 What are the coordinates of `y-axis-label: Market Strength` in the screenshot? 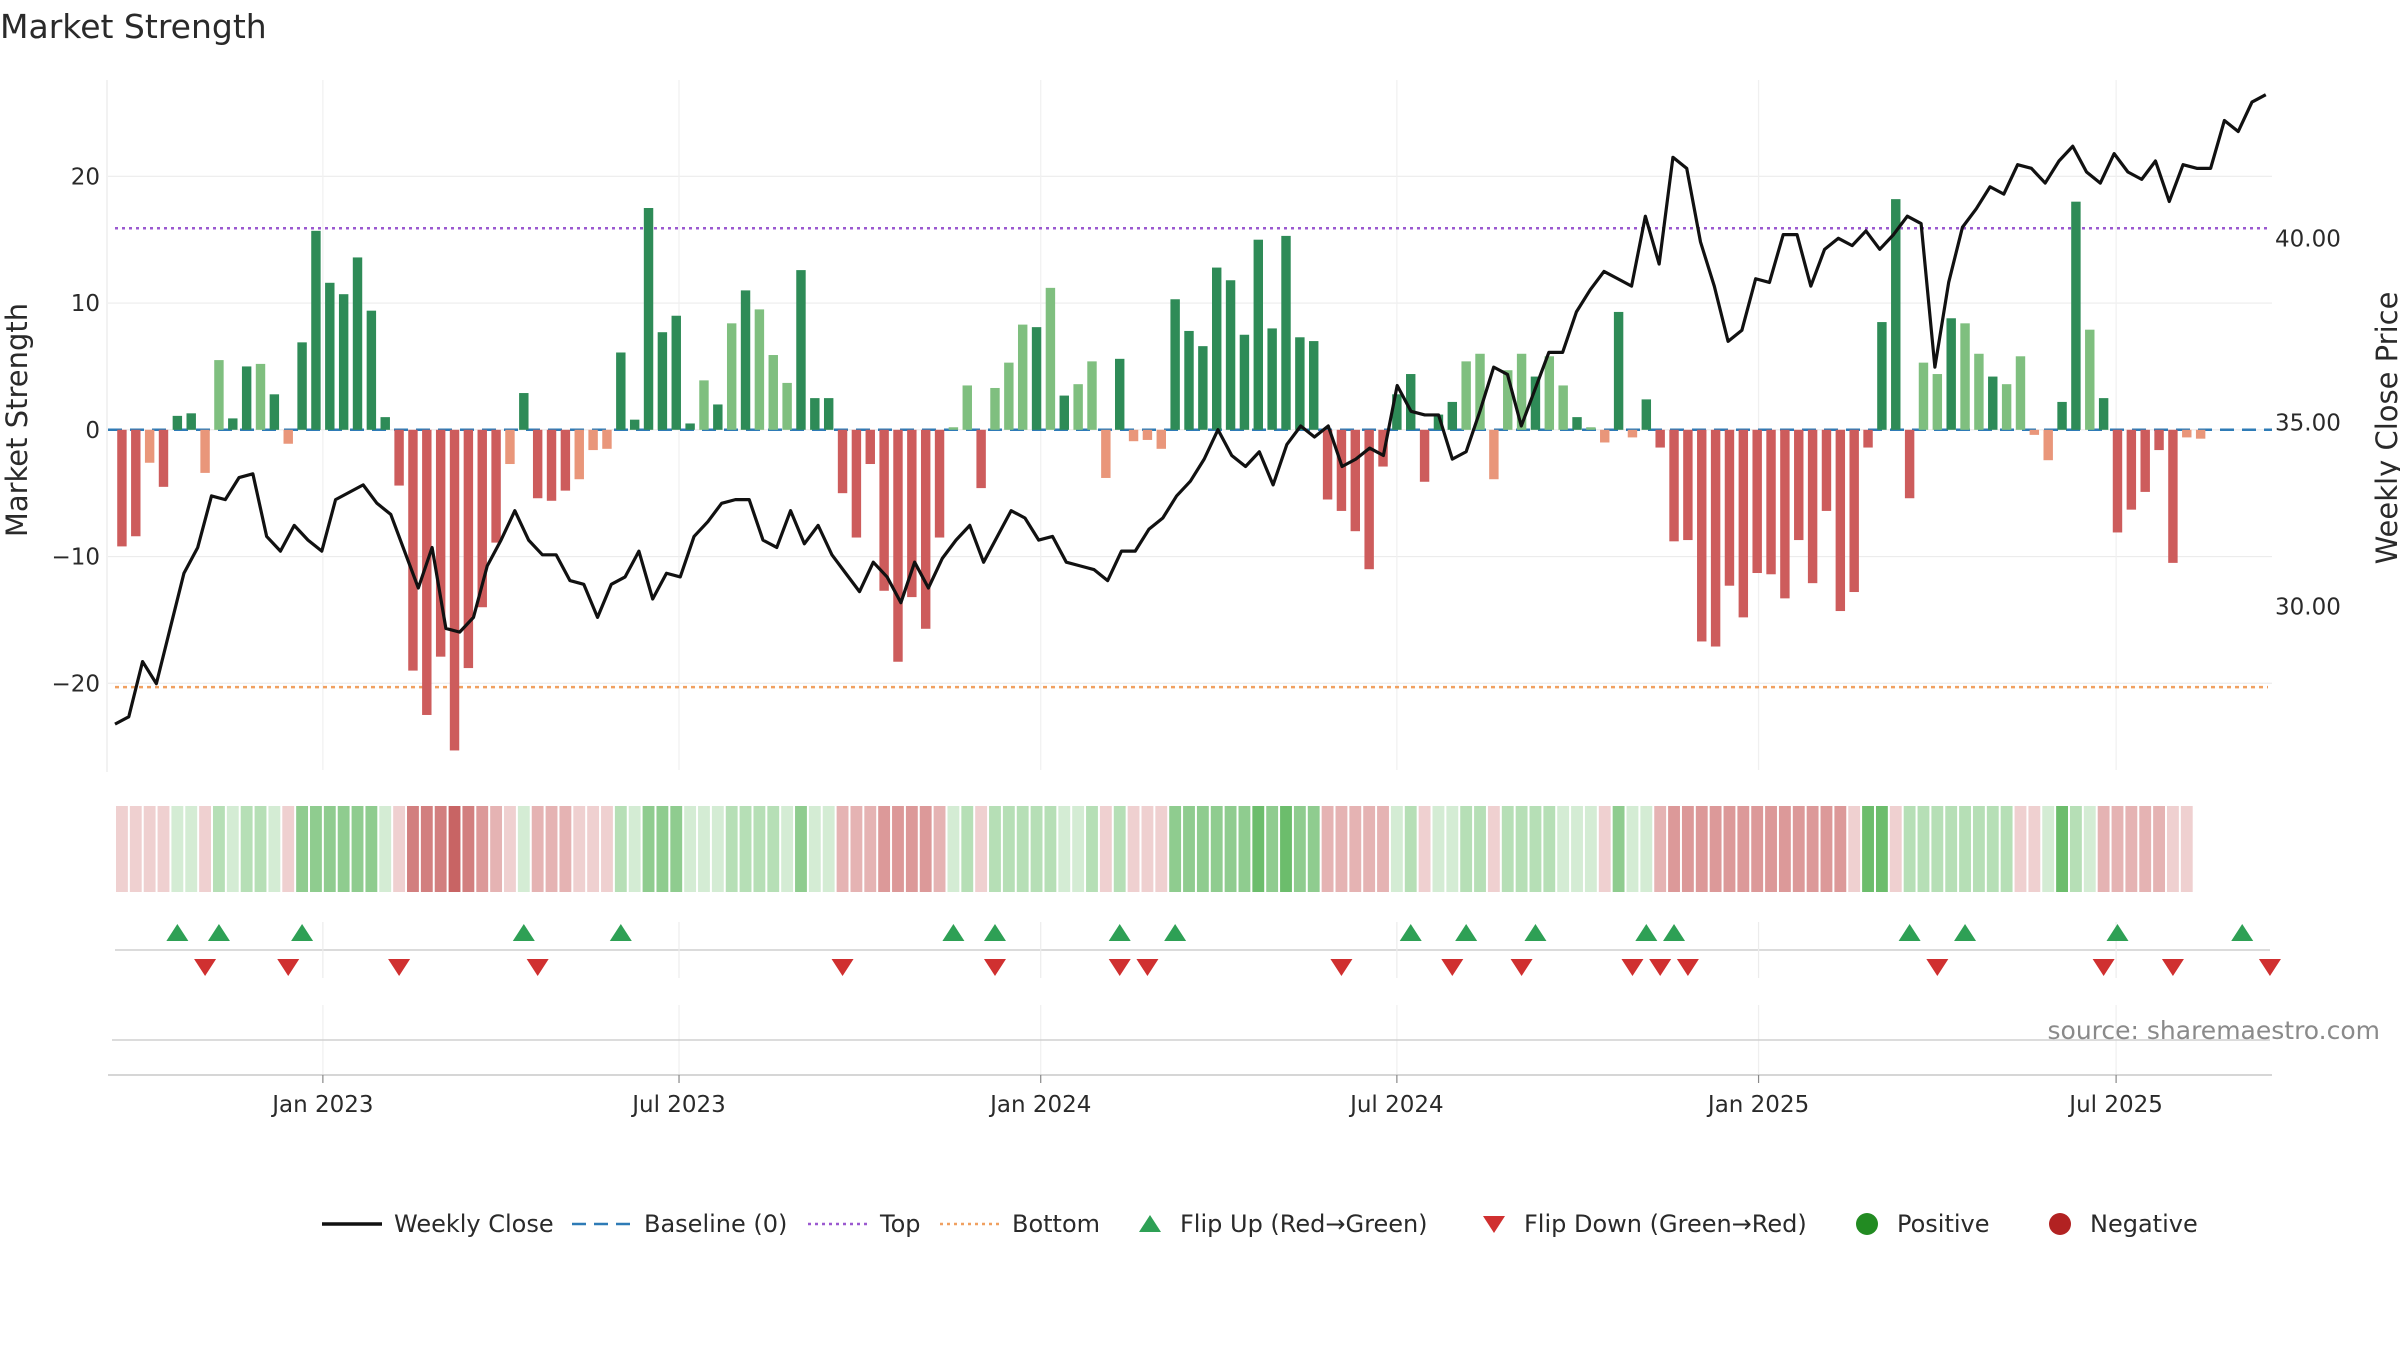 It's located at (17, 420).